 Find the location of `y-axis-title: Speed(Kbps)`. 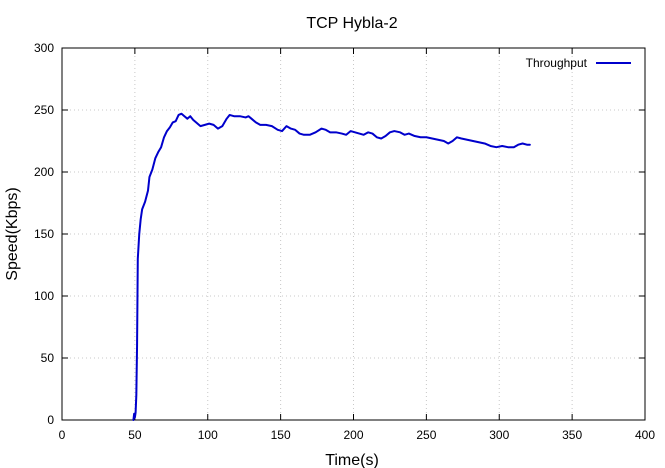

y-axis-title: Speed(Kbps) is located at coordinates (12, 233).